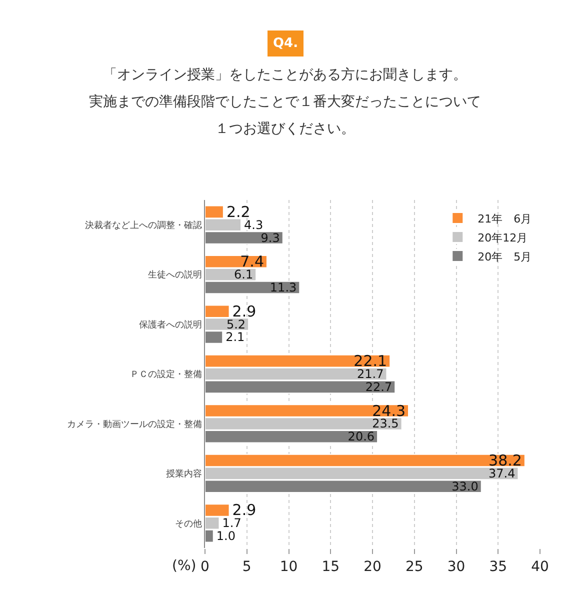  I want to click on x-tick-label: 15, so click(331, 566).